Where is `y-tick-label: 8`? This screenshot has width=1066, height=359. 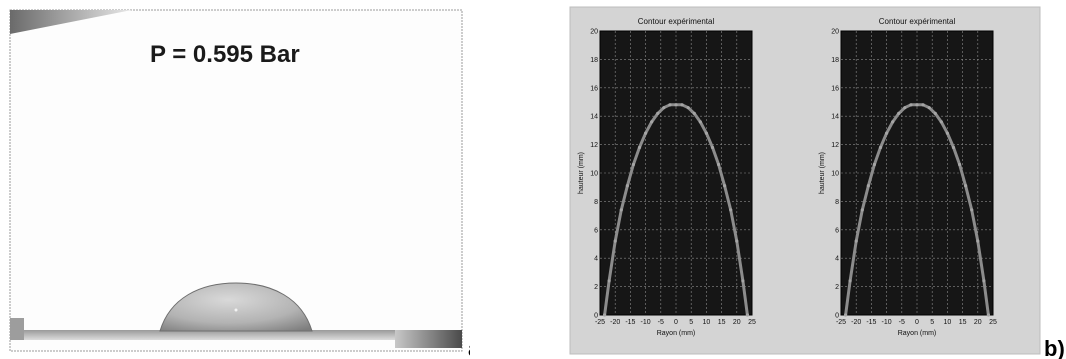 y-tick-label: 8 is located at coordinates (837, 202).